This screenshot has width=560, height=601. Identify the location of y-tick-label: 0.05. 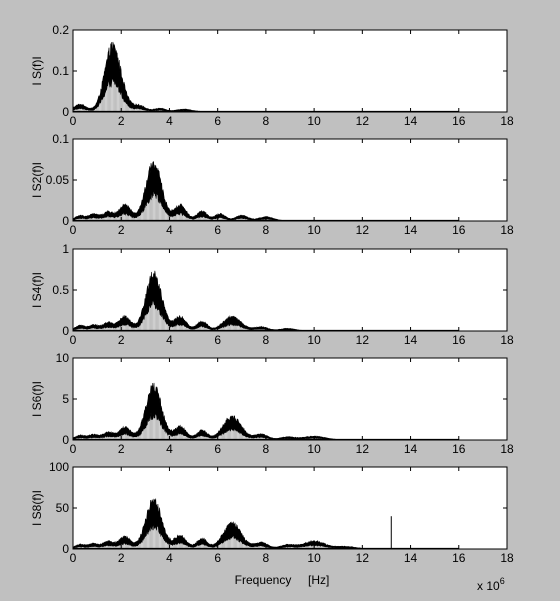
(58, 180).